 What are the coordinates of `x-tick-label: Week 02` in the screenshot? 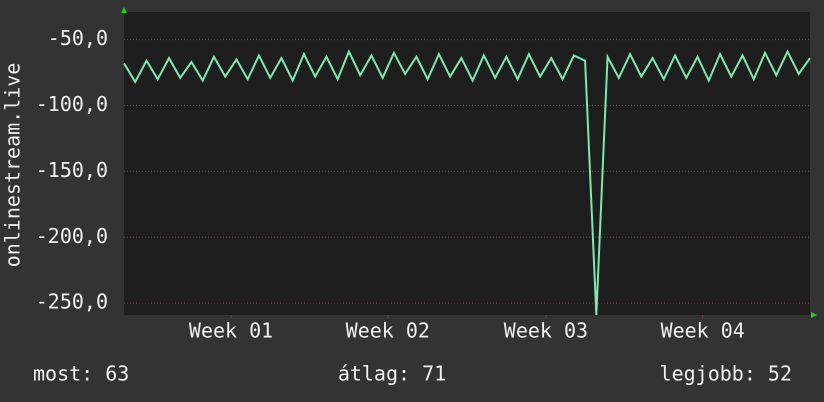 It's located at (388, 331).